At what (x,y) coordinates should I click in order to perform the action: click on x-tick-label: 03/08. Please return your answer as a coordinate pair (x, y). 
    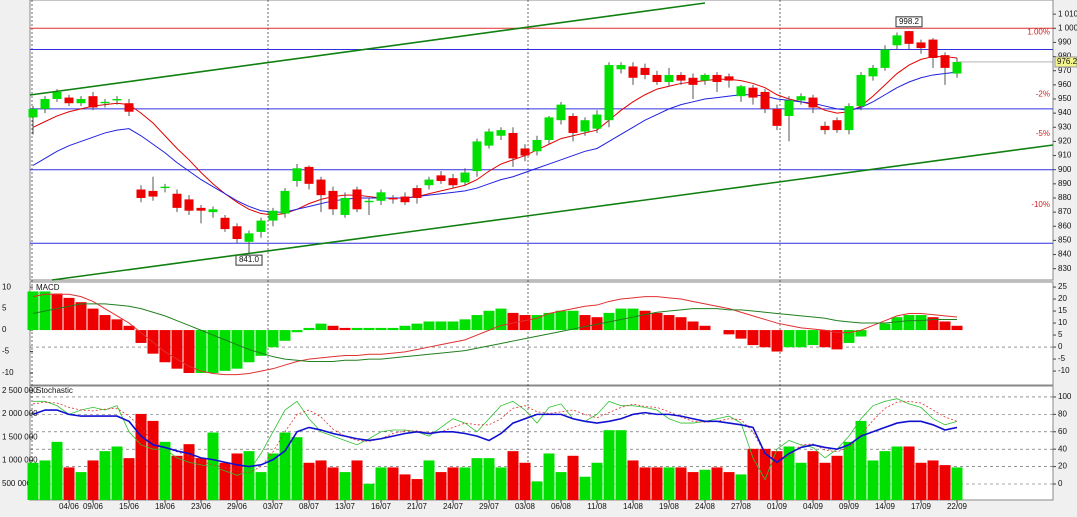
    Looking at the image, I should click on (525, 506).